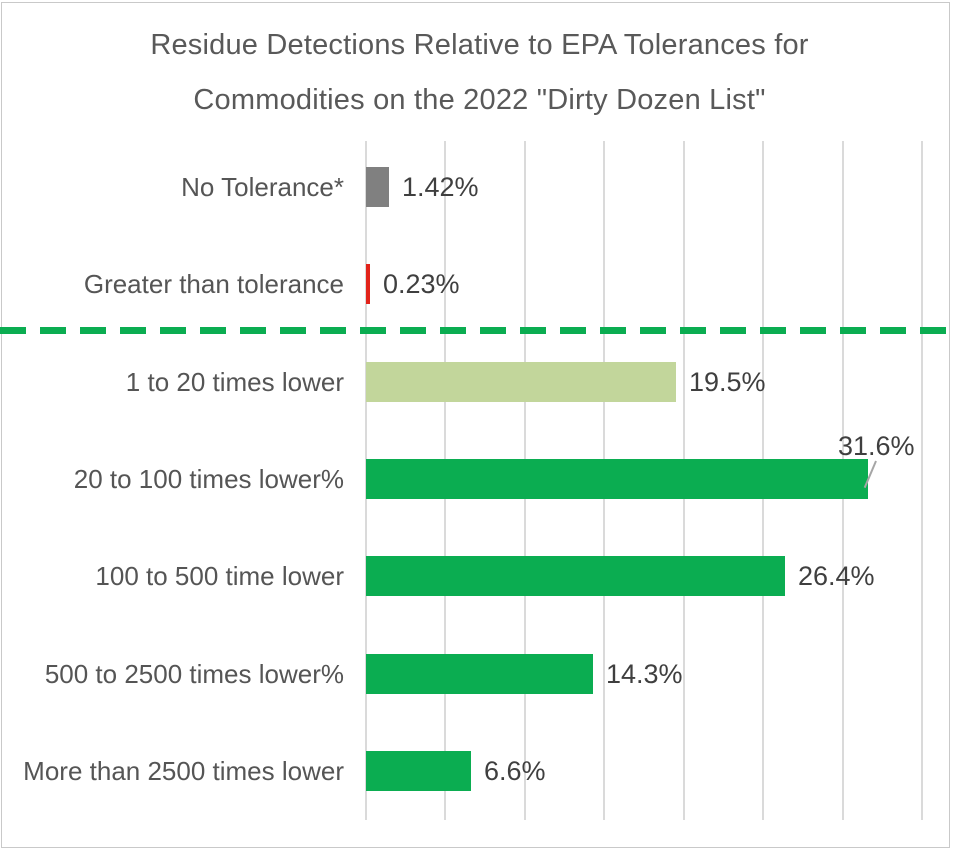 Image resolution: width=959 pixels, height=855 pixels. I want to click on category-label: 100 to 500 time lower, so click(219, 576).